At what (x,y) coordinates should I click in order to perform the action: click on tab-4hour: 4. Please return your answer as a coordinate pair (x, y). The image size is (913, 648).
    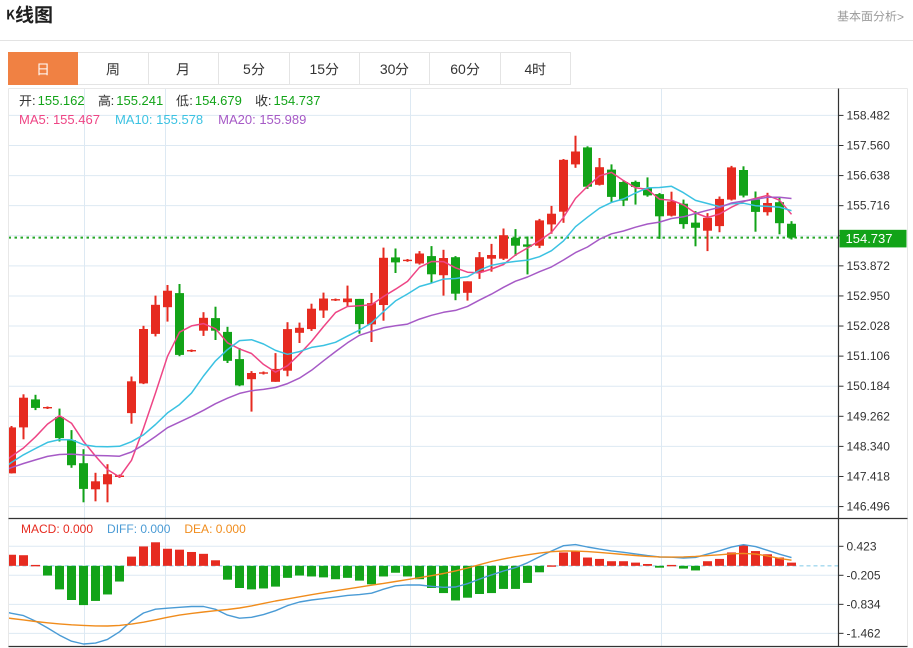
    Looking at the image, I should click on (536, 68).